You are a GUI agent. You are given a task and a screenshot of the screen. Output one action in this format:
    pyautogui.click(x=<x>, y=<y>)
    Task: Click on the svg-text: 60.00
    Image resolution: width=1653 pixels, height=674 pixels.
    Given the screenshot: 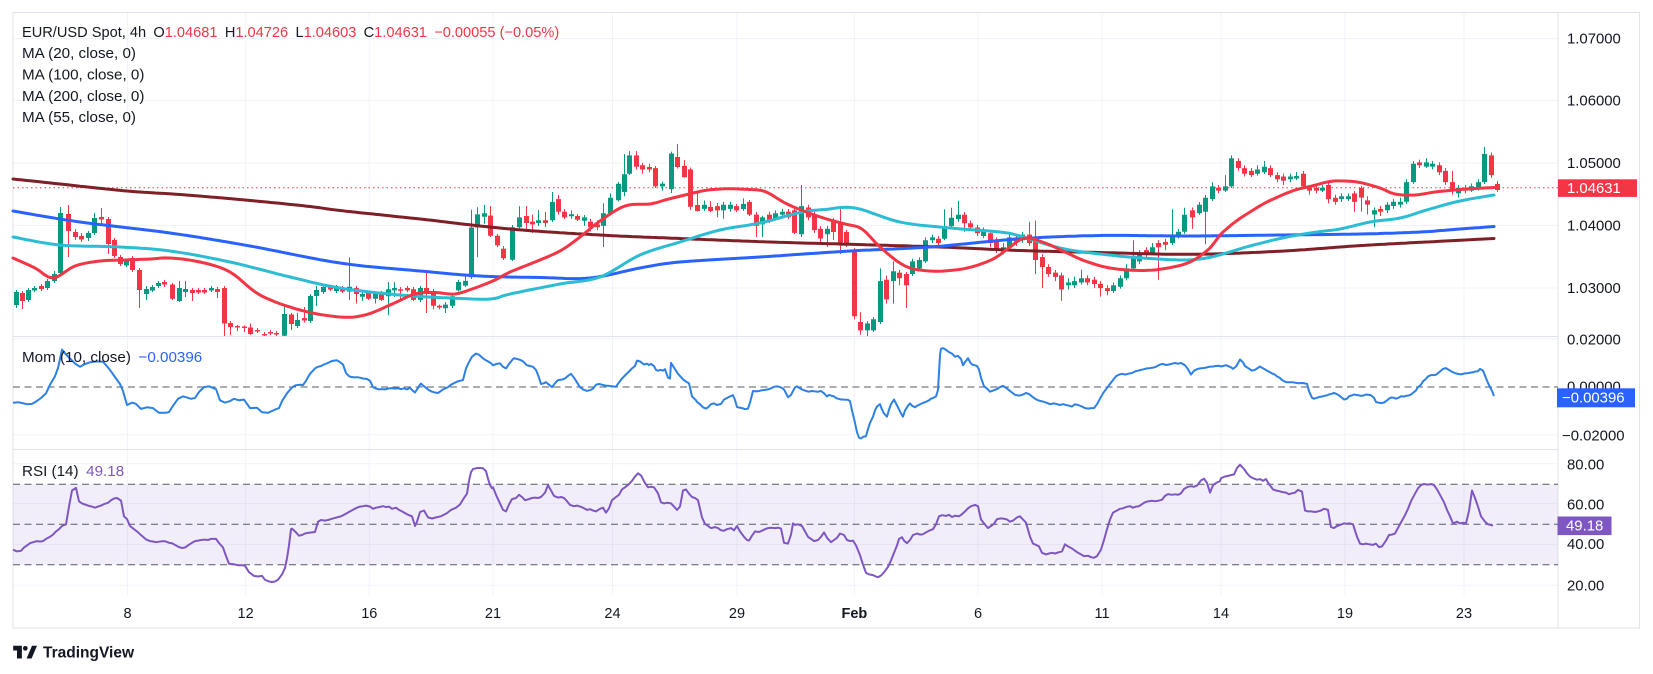 What is the action you would take?
    pyautogui.click(x=1585, y=505)
    